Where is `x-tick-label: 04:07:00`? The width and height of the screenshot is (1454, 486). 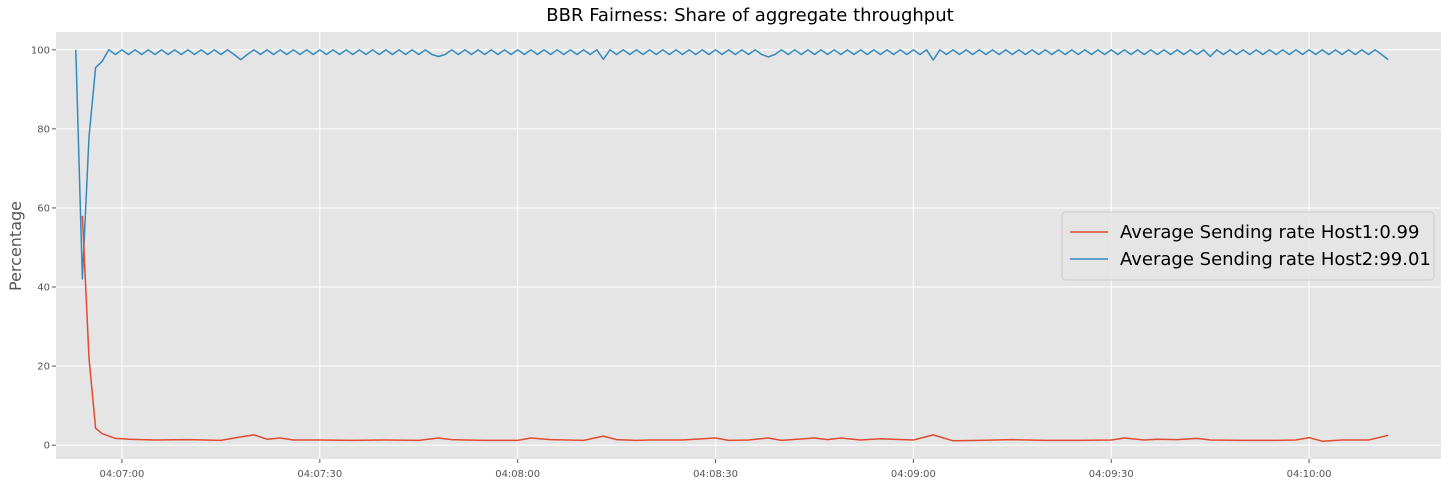
x-tick-label: 04:07:00 is located at coordinates (121, 474).